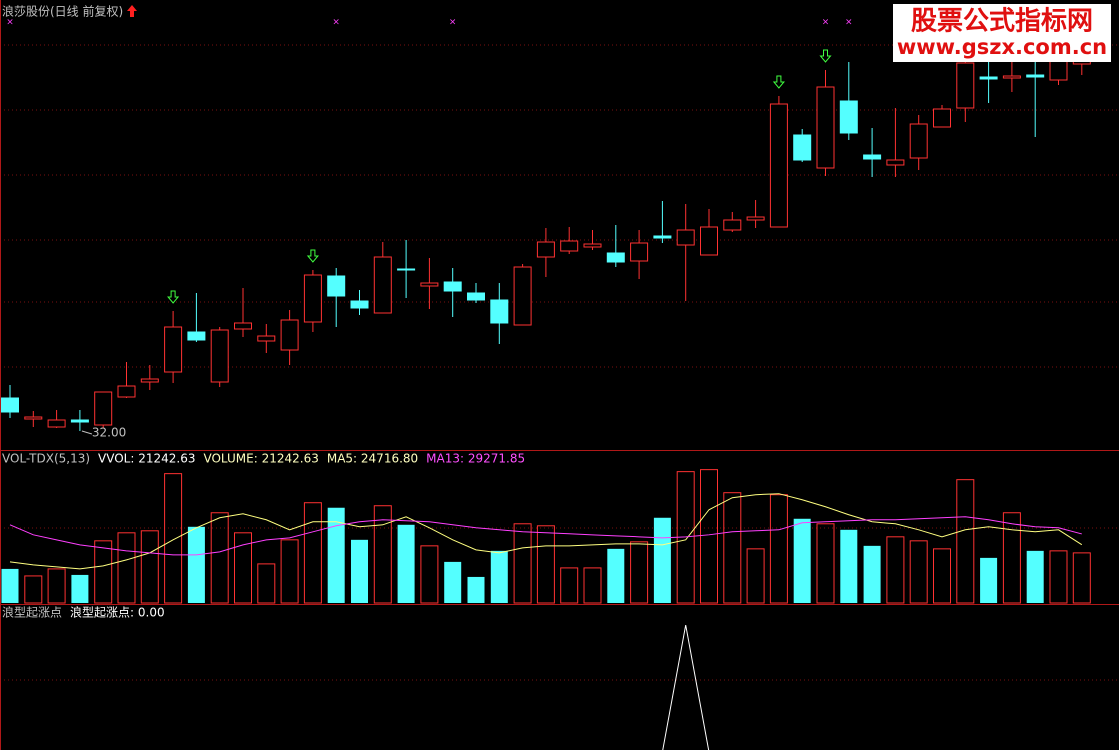 This screenshot has height=750, width=1119. Describe the element at coordinates (109, 433) in the screenshot. I see `low-label: 32.00` at that location.